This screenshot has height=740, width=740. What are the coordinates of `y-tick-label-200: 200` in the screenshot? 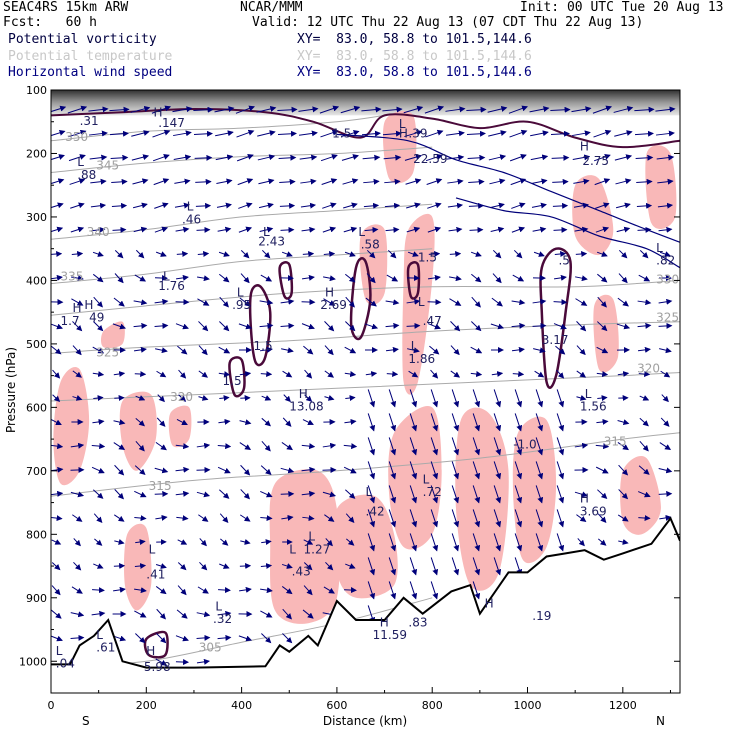 It's located at (36, 153).